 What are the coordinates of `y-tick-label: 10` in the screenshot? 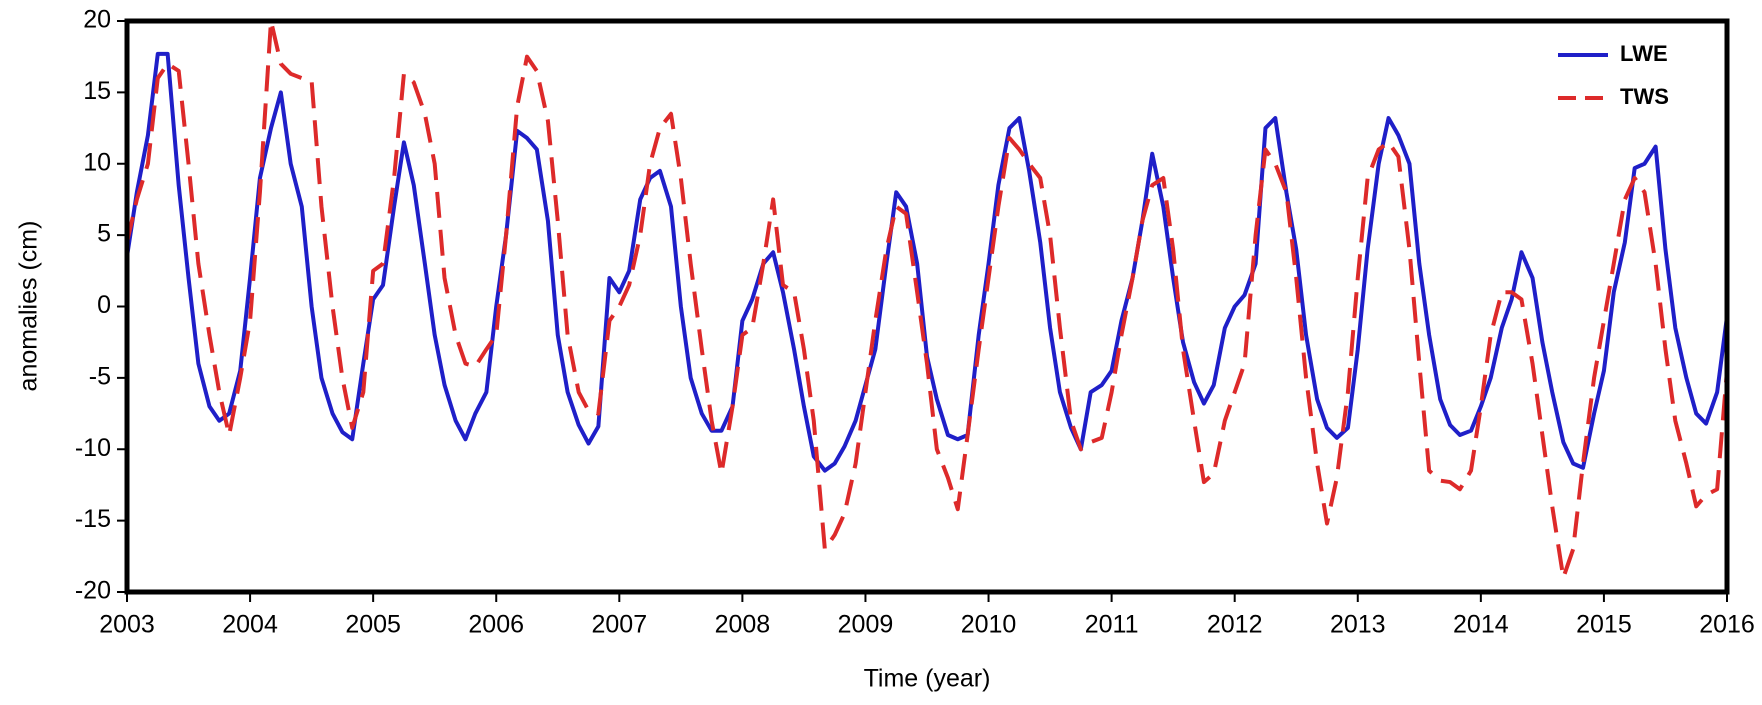 It's located at (97, 162).